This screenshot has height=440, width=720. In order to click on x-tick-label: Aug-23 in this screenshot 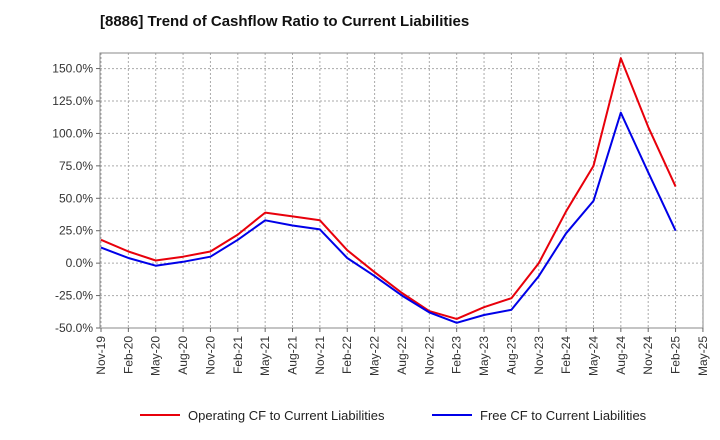, I will do `click(511, 355)`.